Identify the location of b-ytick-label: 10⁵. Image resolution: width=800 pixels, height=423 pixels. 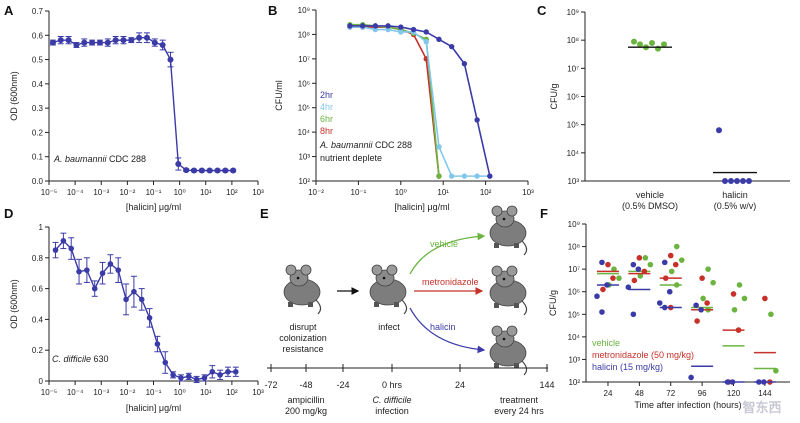
(304, 108).